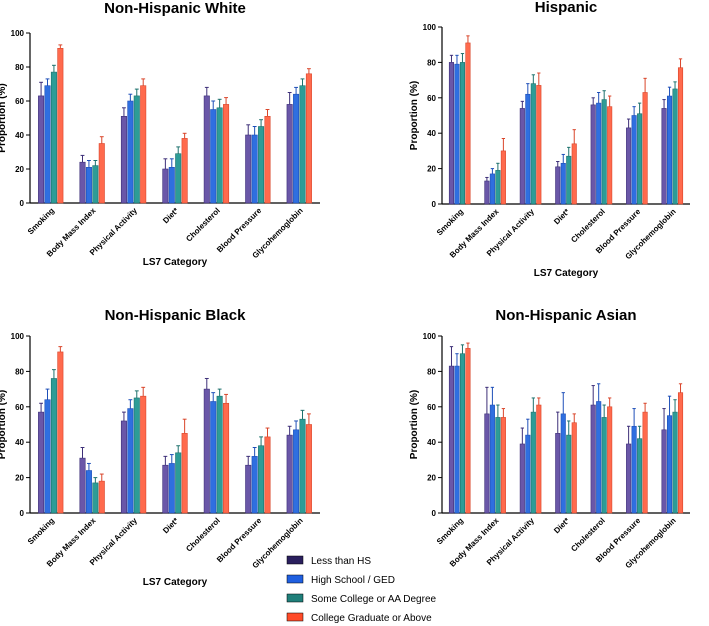 The width and height of the screenshot is (709, 626). What do you see at coordinates (562, 216) in the screenshot?
I see `x-tick-label-diet: Diet*` at bounding box center [562, 216].